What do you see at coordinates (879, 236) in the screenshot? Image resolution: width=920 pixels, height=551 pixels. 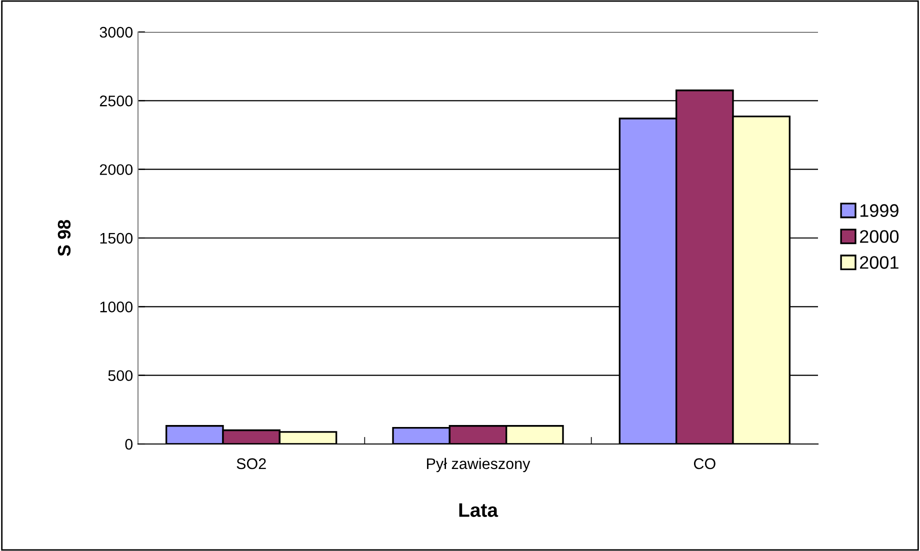 I see `legend-label: 2000` at bounding box center [879, 236].